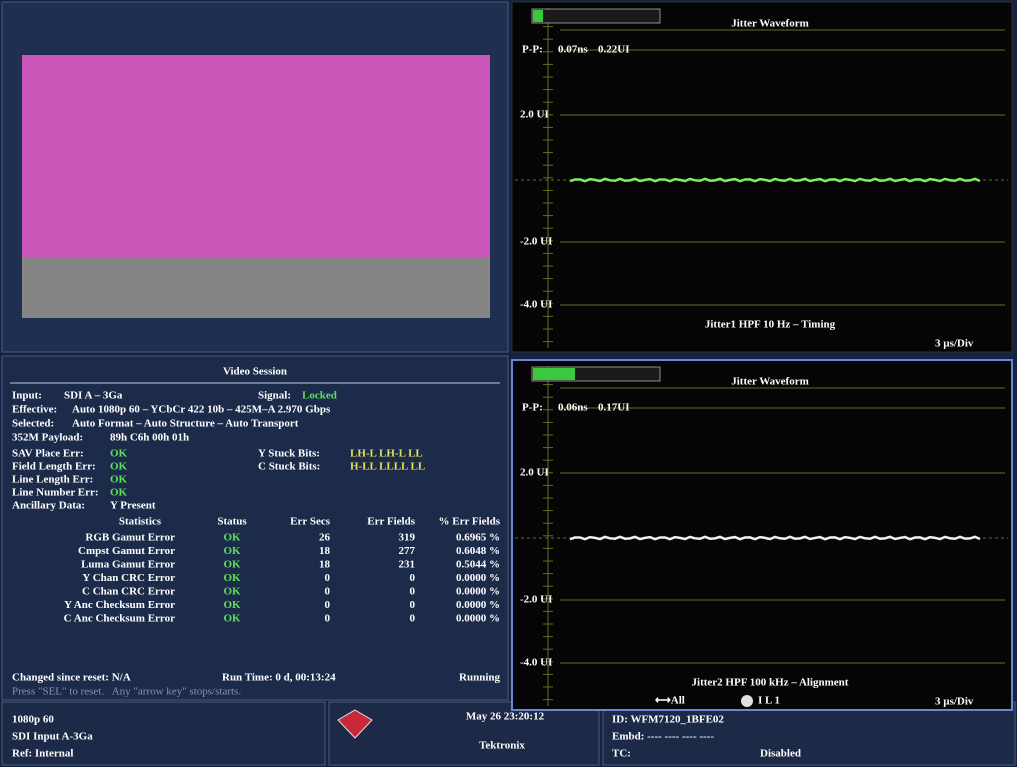  What do you see at coordinates (613, 50) in the screenshot?
I see `pp-ui: 0.22UI` at bounding box center [613, 50].